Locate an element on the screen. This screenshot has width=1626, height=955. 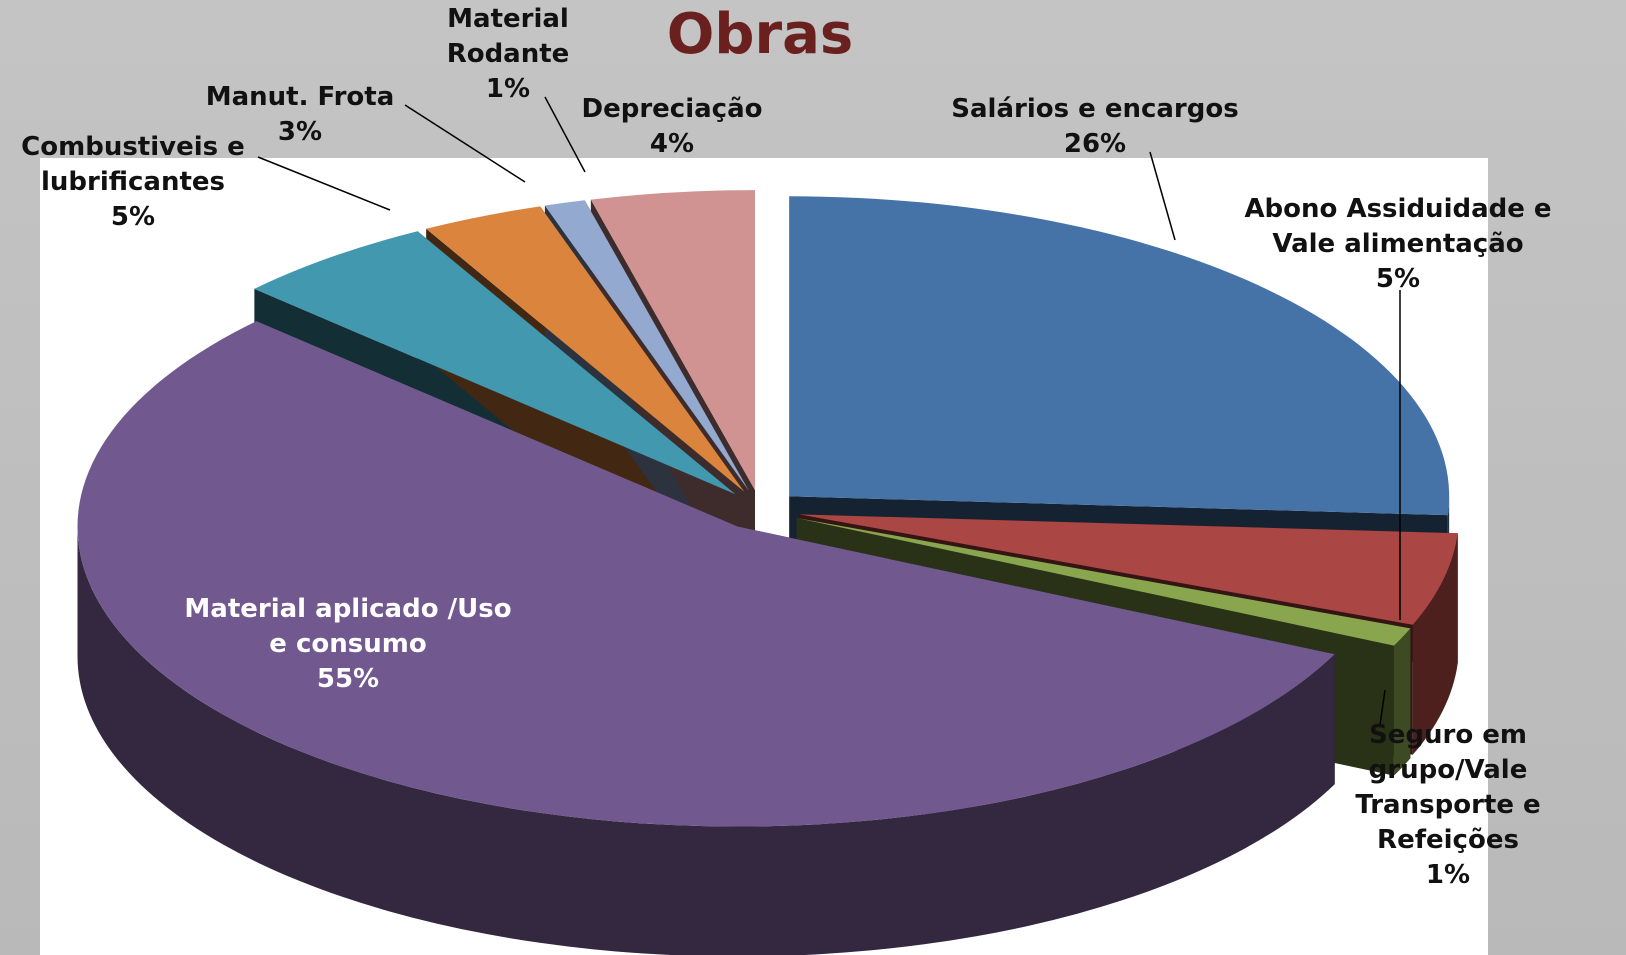
value-label: 55% is located at coordinates (348, 679).